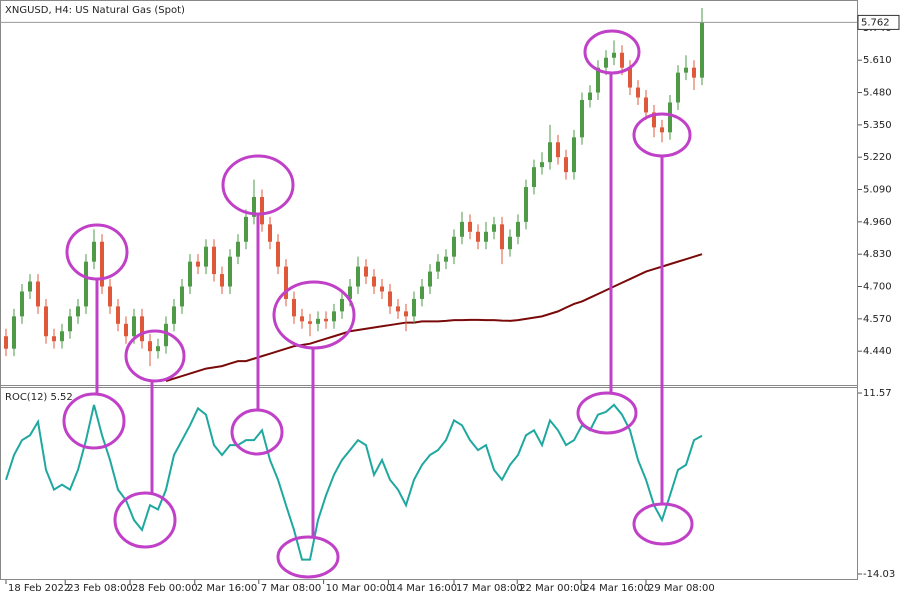 The image size is (900, 604). I want to click on x-tick-label: 23 Feb 08:00, so click(100, 588).